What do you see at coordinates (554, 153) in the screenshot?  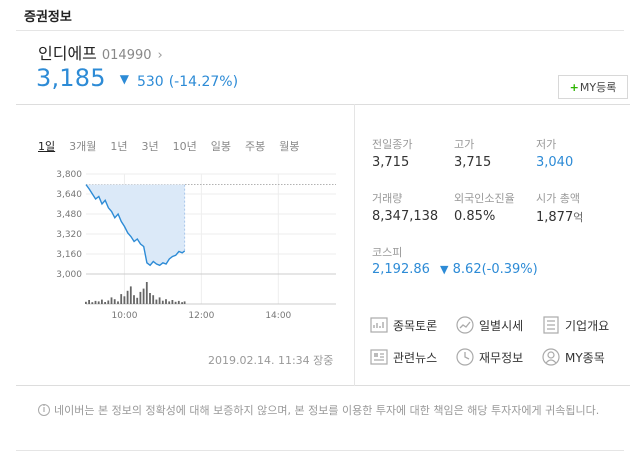 I see `low-info: 저가 3,040` at bounding box center [554, 153].